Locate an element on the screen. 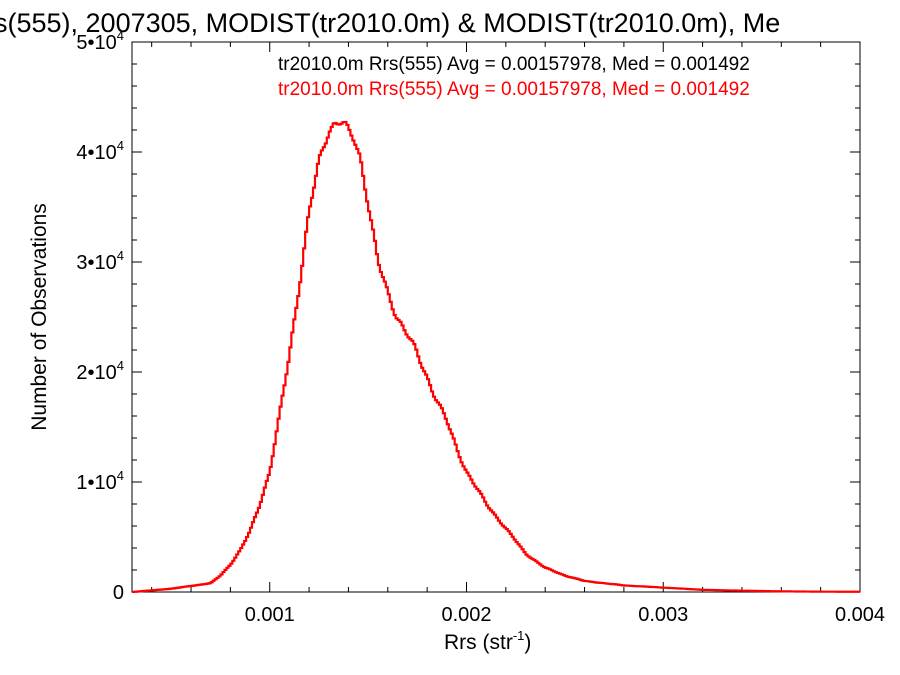  x-axis-label-close: ) is located at coordinates (527, 642).